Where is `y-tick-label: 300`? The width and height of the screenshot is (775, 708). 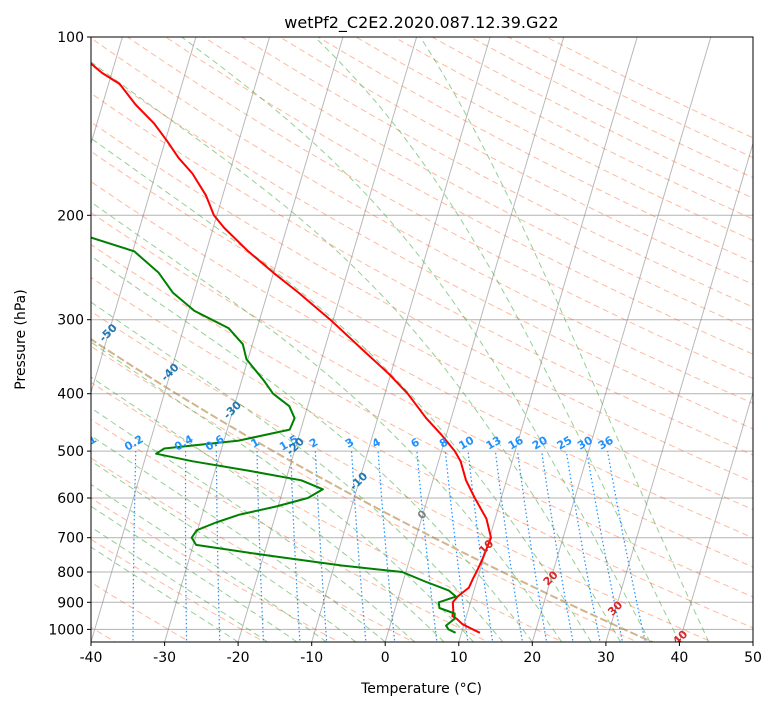 y-tick-label: 300 is located at coordinates (70, 321).